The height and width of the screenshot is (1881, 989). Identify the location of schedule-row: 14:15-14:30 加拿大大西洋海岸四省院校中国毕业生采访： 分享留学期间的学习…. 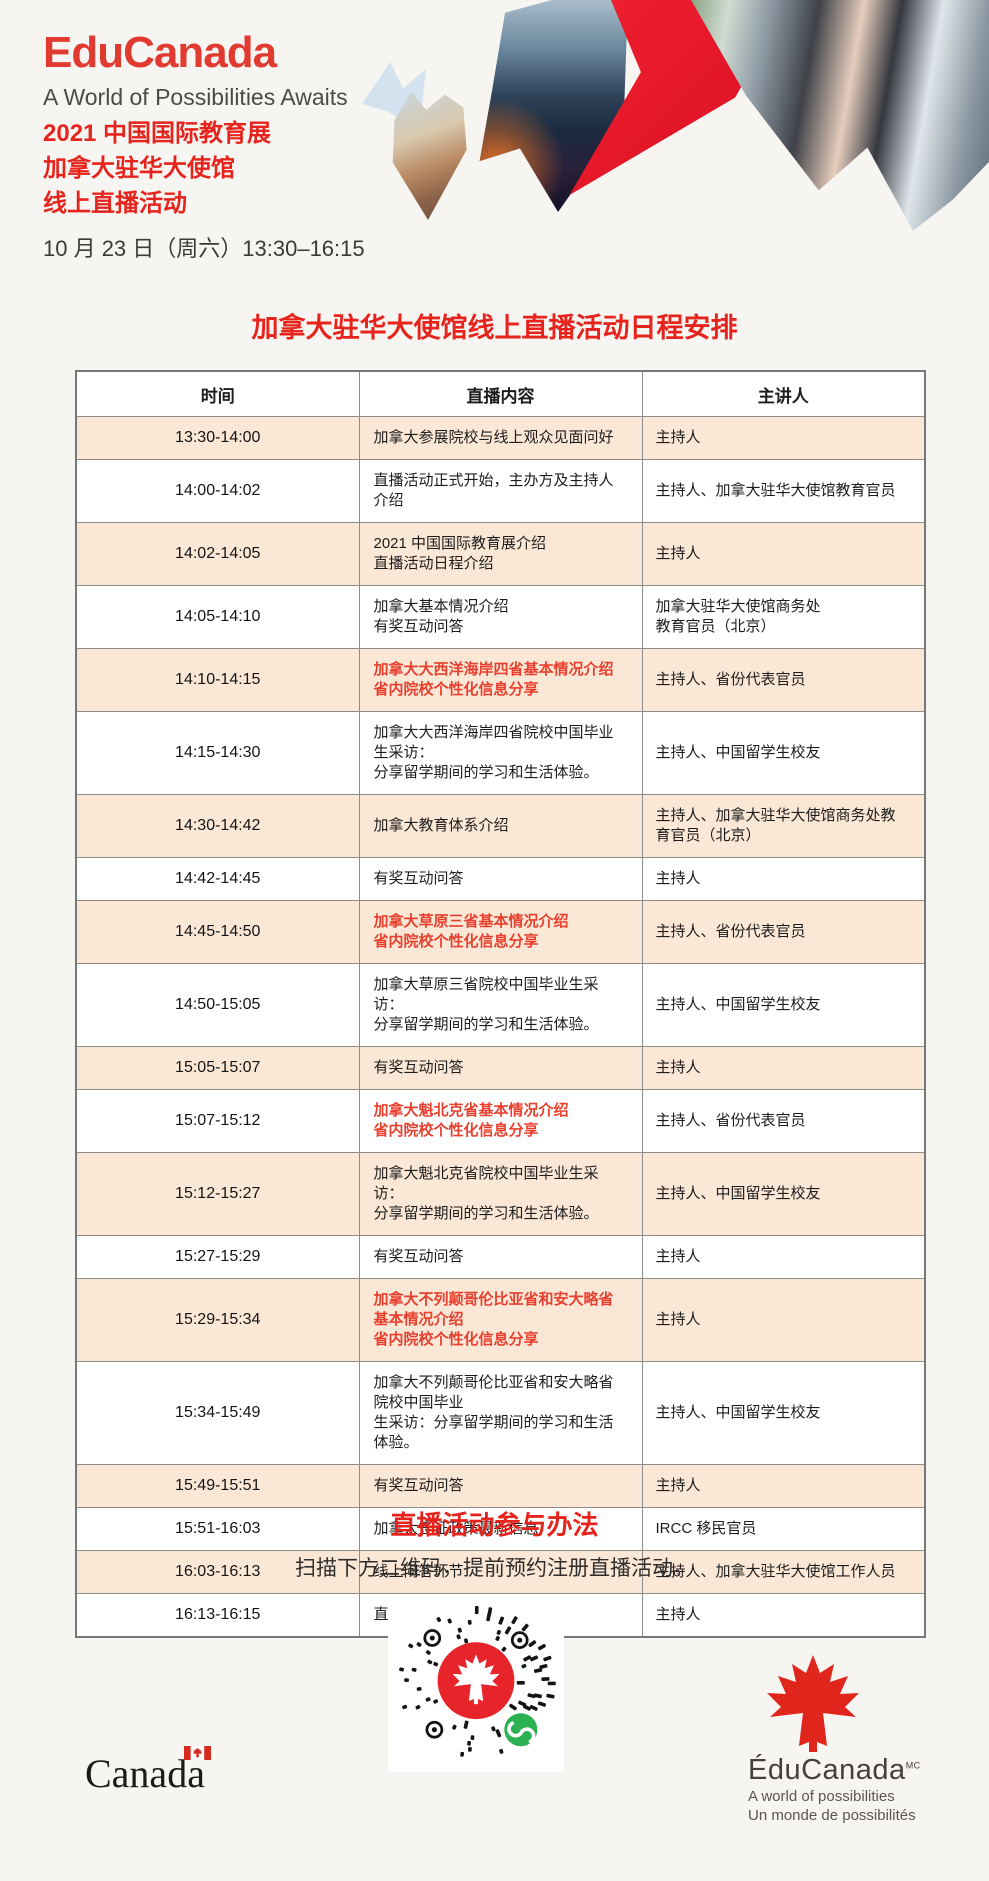
(500, 753).